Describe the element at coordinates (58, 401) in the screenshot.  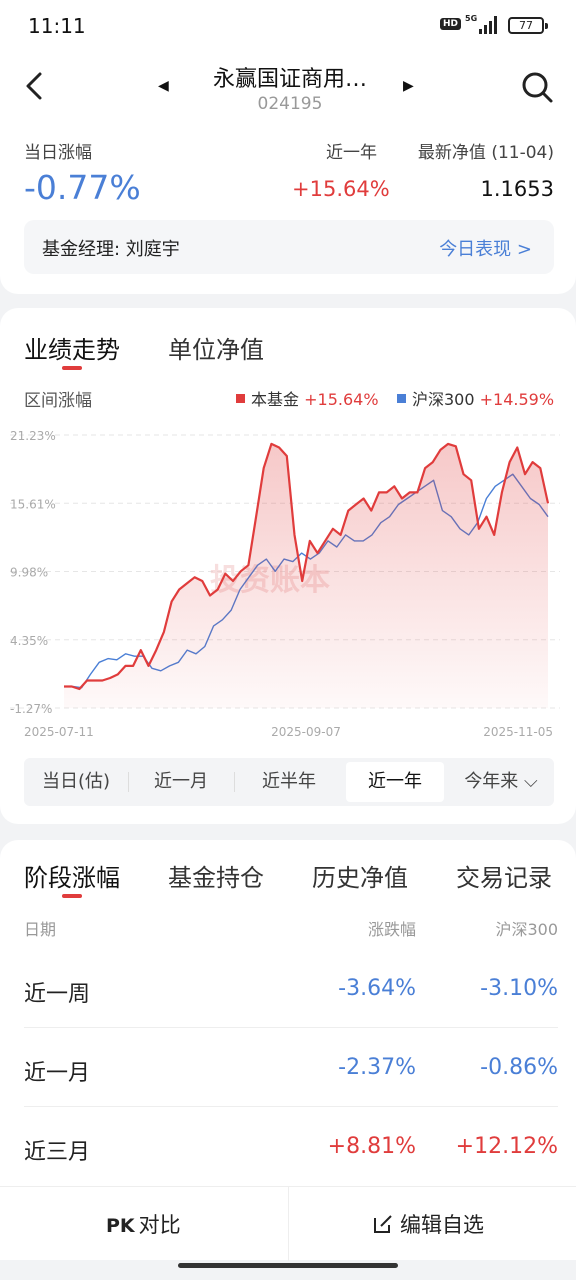
I see `range-change-label: 区间涨幅` at that location.